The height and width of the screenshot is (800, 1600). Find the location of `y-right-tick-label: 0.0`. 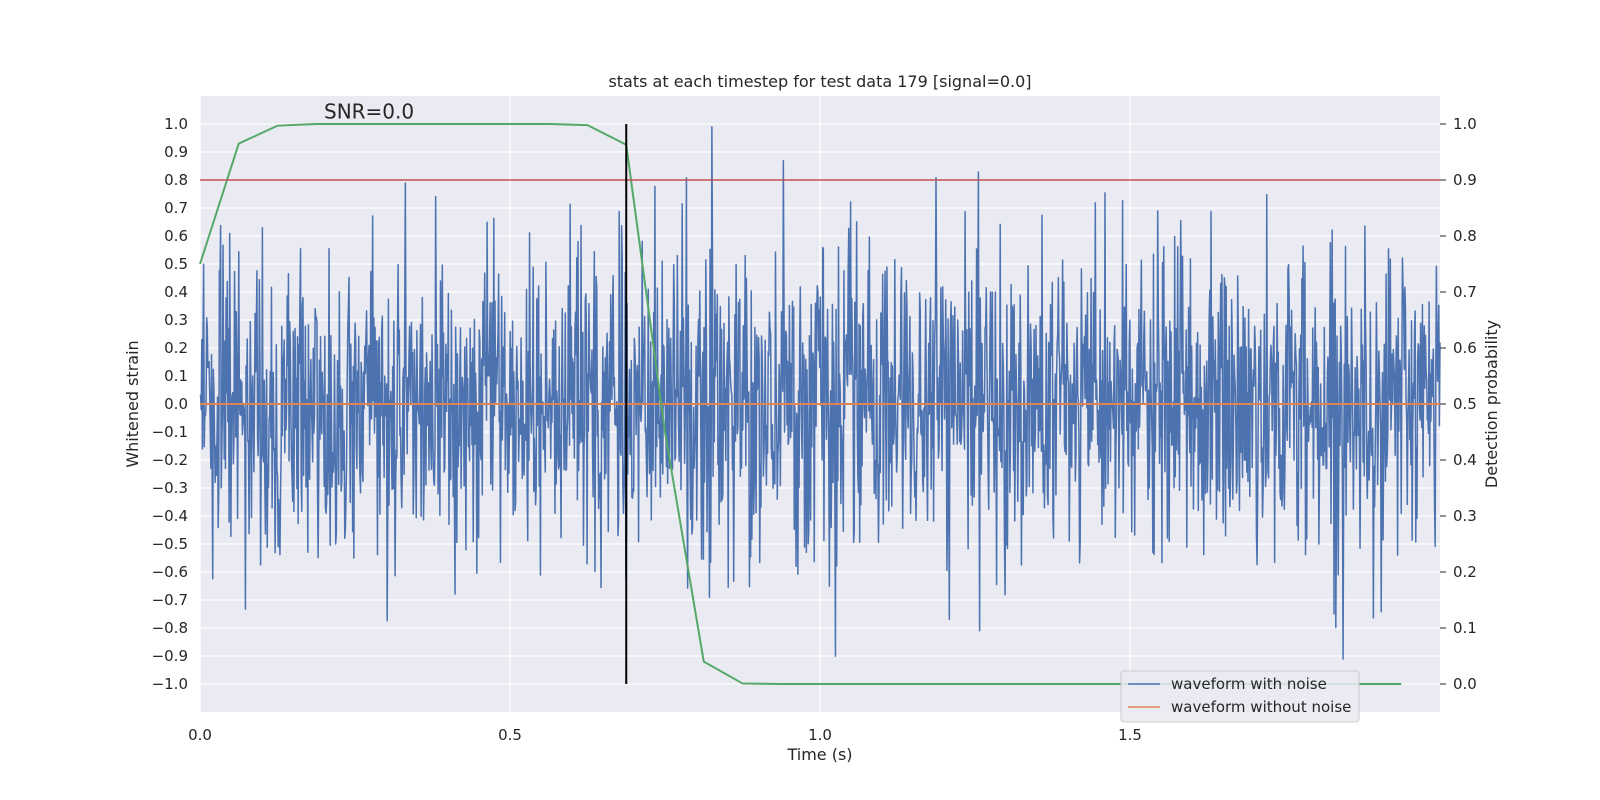

y-right-tick-label: 0.0 is located at coordinates (1465, 684).